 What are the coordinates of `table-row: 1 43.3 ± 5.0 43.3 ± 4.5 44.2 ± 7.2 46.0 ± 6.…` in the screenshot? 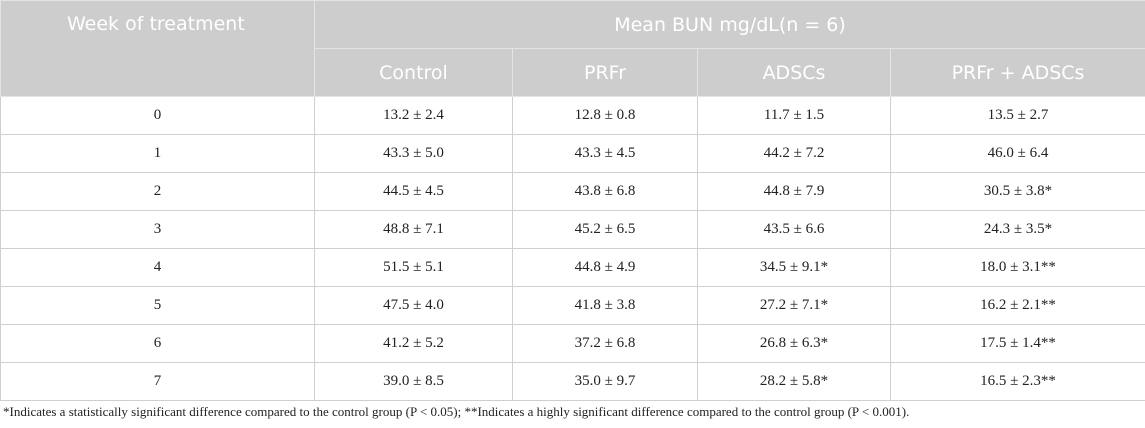 It's located at (572, 153).